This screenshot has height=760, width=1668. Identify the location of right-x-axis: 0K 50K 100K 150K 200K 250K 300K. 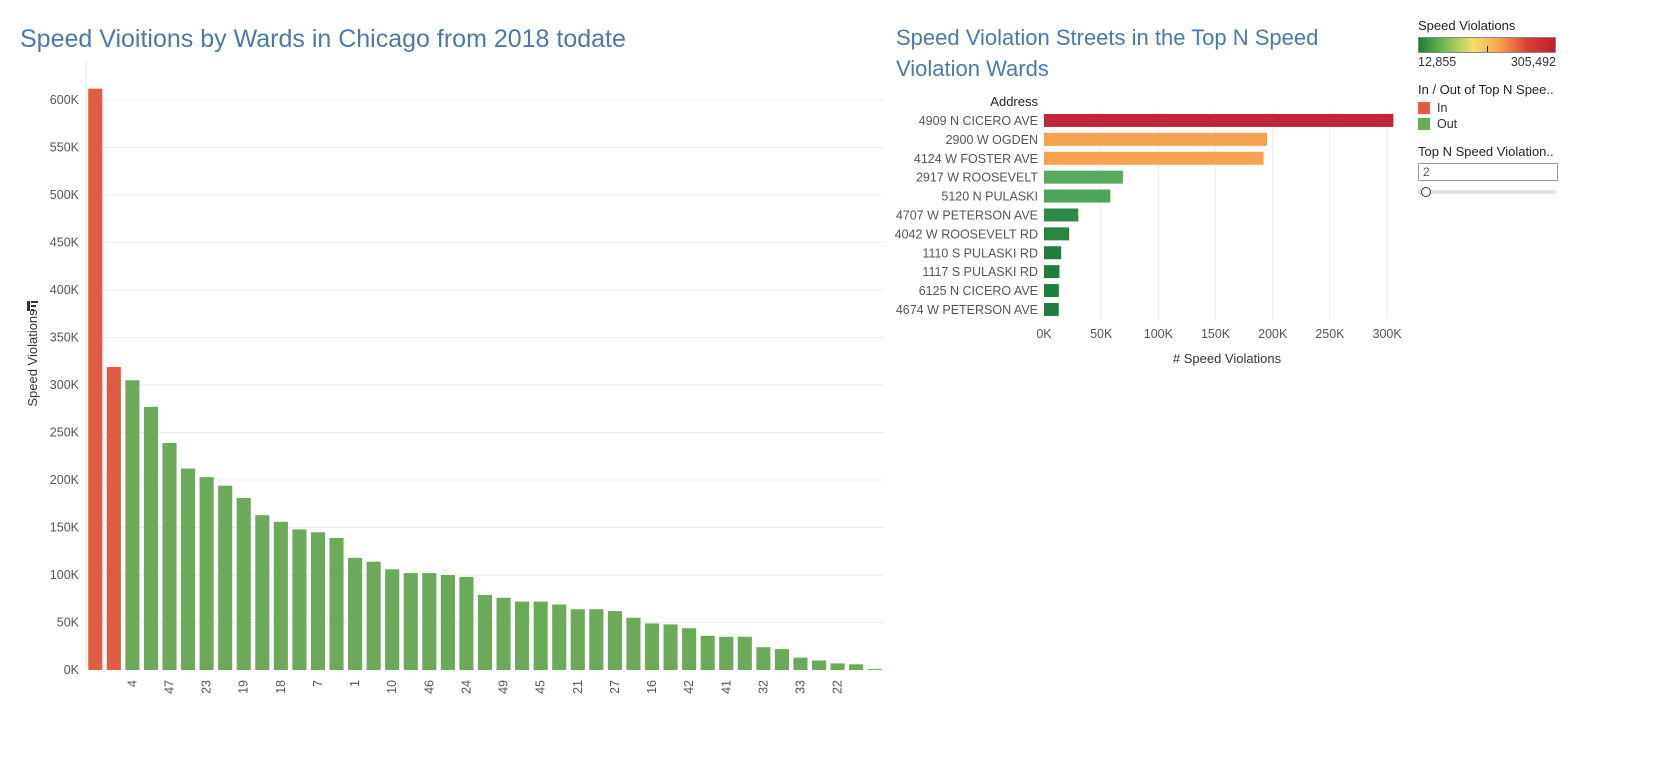
(1219, 334).